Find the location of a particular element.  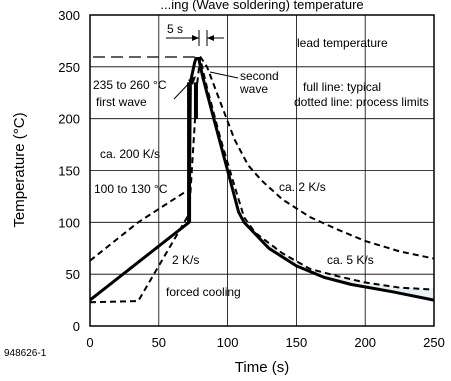

shaded-band is located at coordinates (339, 259).